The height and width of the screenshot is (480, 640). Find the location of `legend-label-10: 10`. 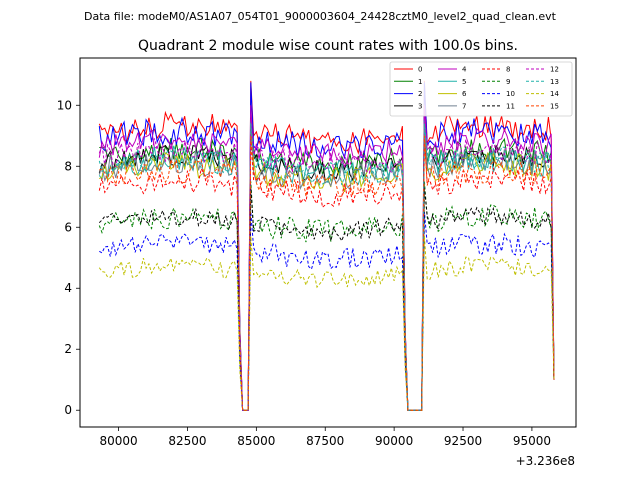

legend-label-10: 10 is located at coordinates (510, 94).